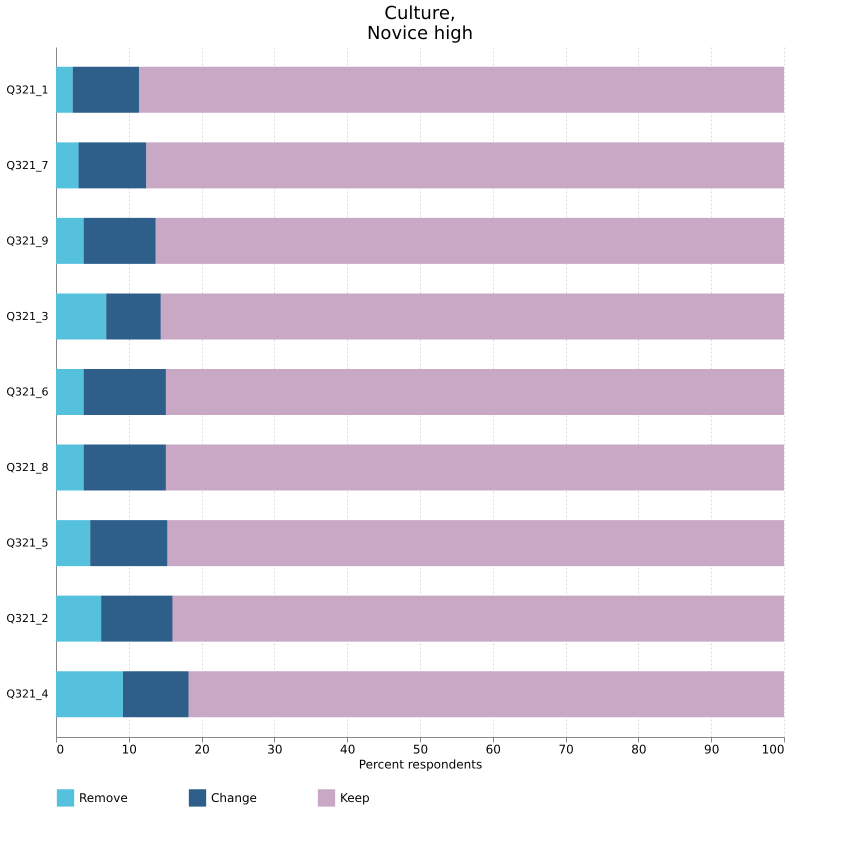 This screenshot has height=862, width=858. Describe the element at coordinates (27, 694) in the screenshot. I see `y-tick-label: Q321_4` at that location.